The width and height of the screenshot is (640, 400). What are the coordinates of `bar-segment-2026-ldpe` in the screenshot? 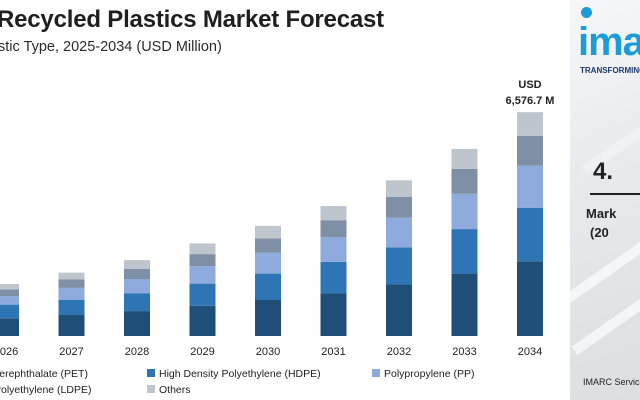 It's located at (9, 293).